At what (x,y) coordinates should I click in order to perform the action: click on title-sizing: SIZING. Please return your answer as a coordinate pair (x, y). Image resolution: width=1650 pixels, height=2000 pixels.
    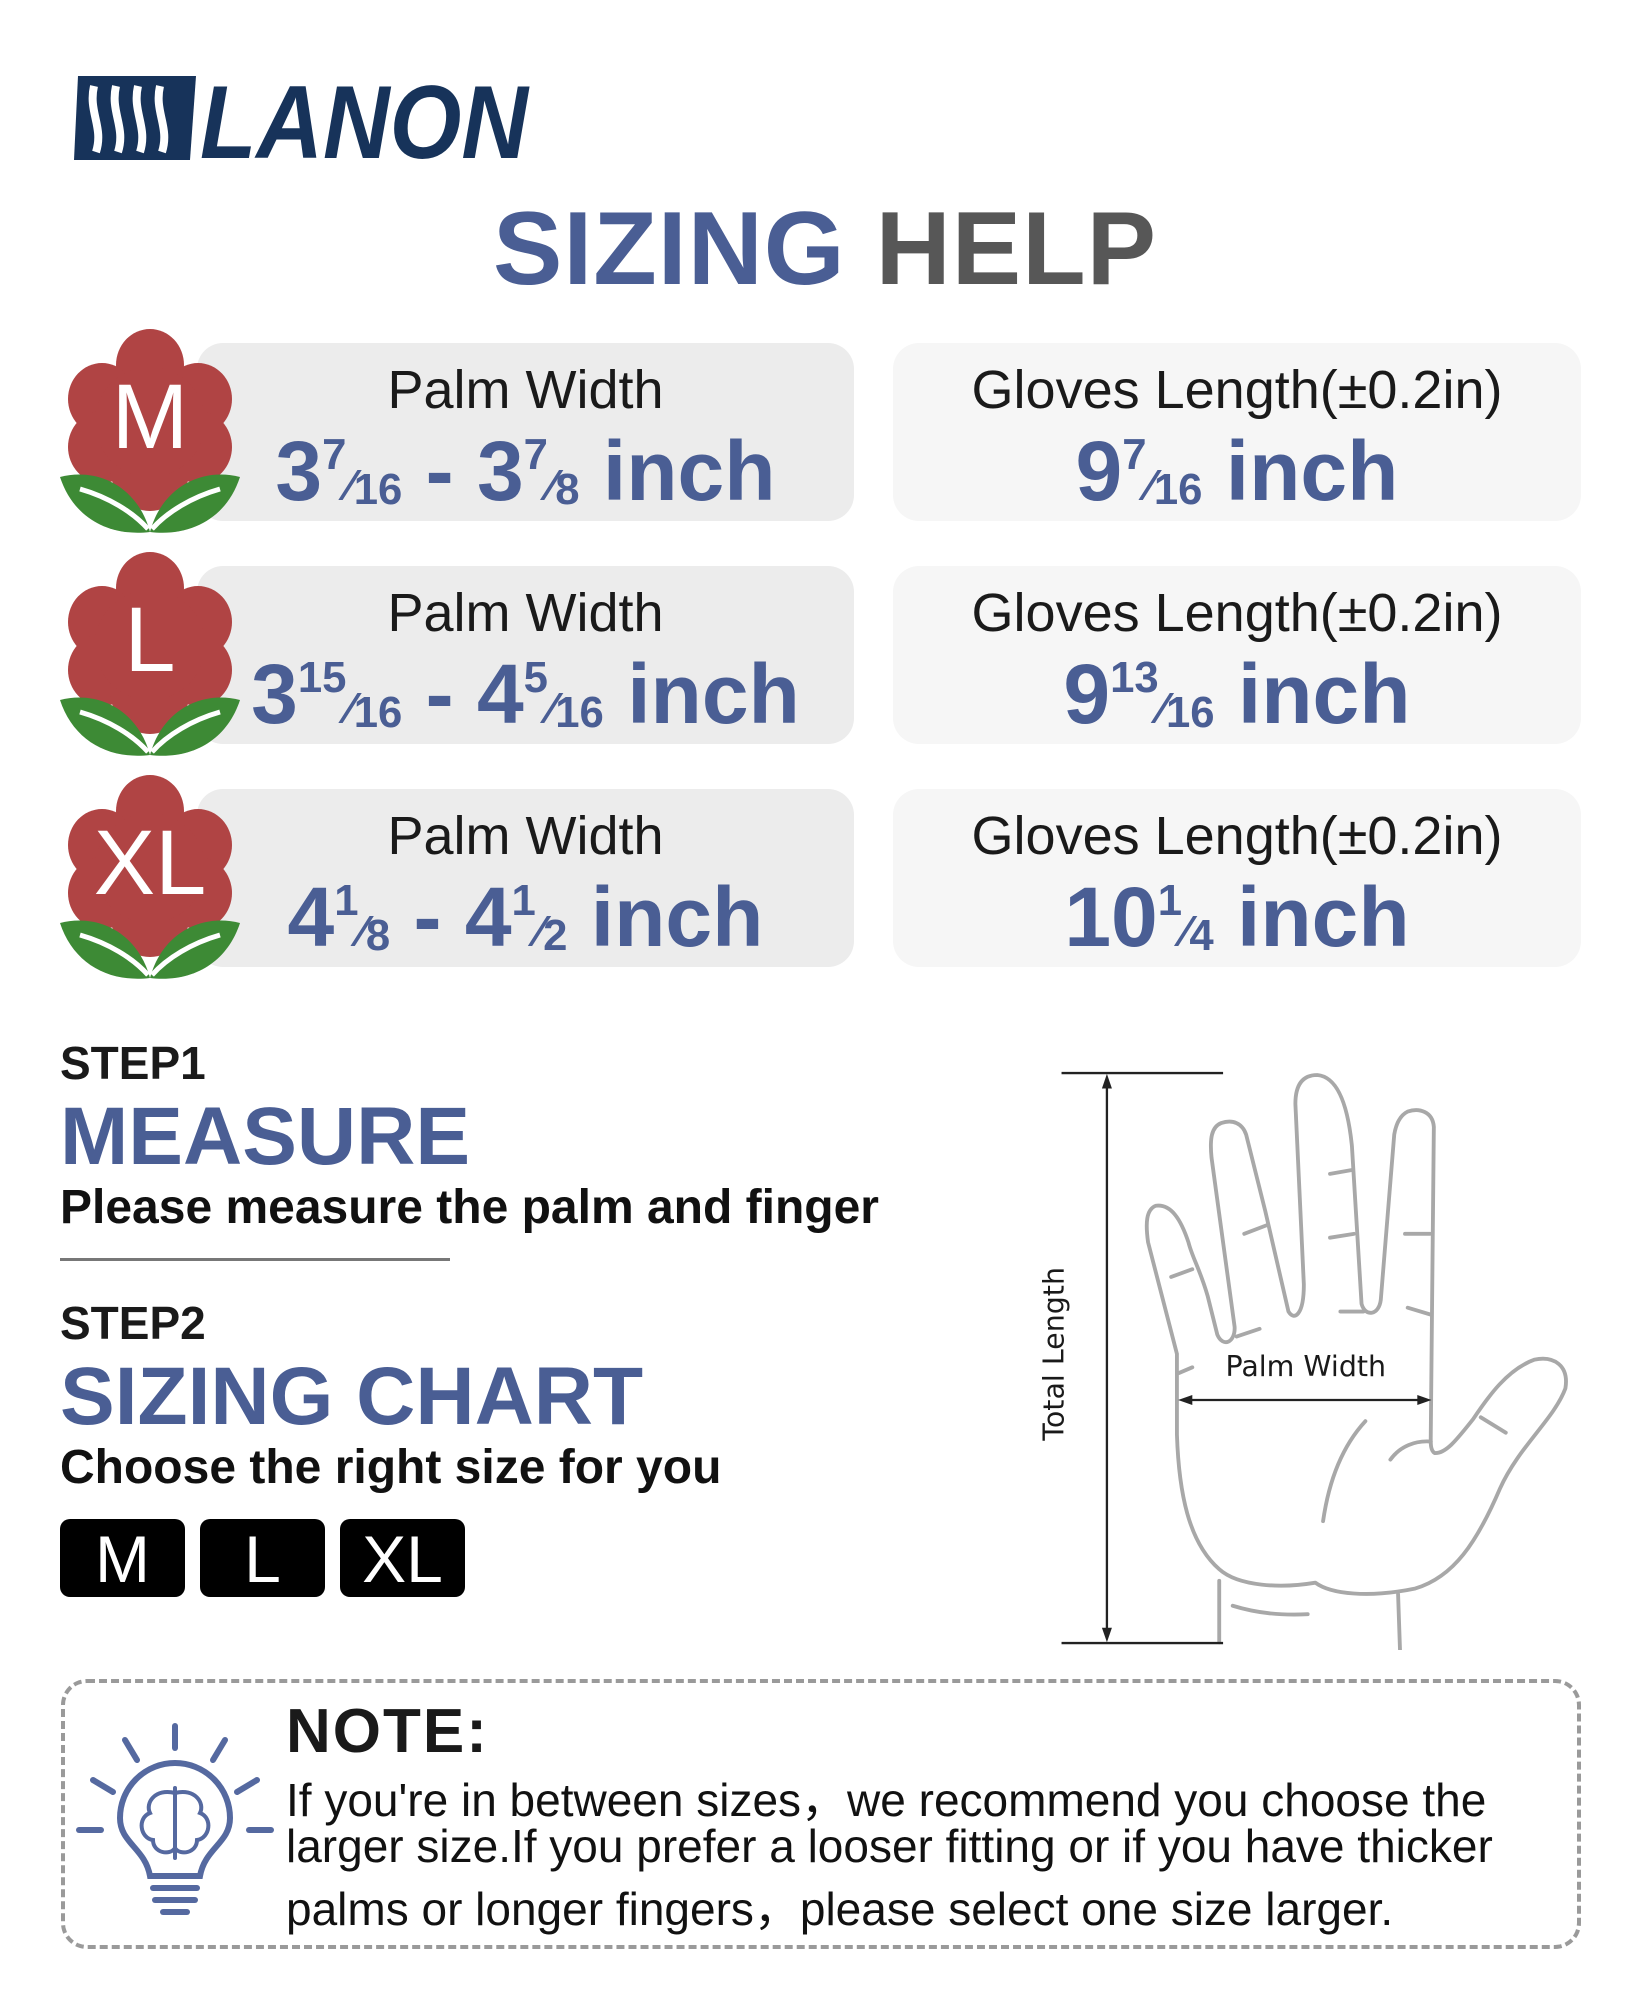
    Looking at the image, I should click on (669, 249).